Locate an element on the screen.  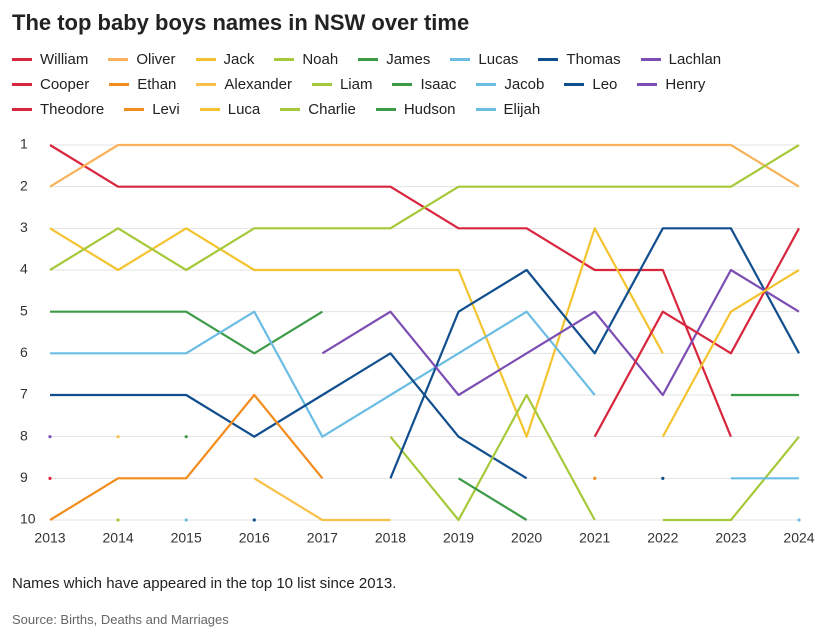
legend-item: Noah is located at coordinates (306, 59).